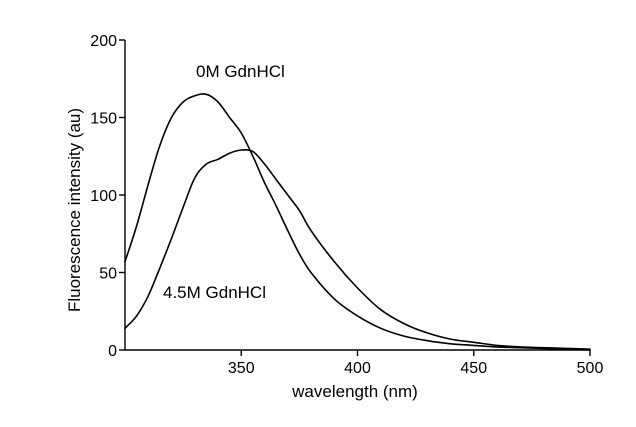 The image size is (636, 427). I want to click on x-axis-title: wavelength (nm), so click(354, 391).